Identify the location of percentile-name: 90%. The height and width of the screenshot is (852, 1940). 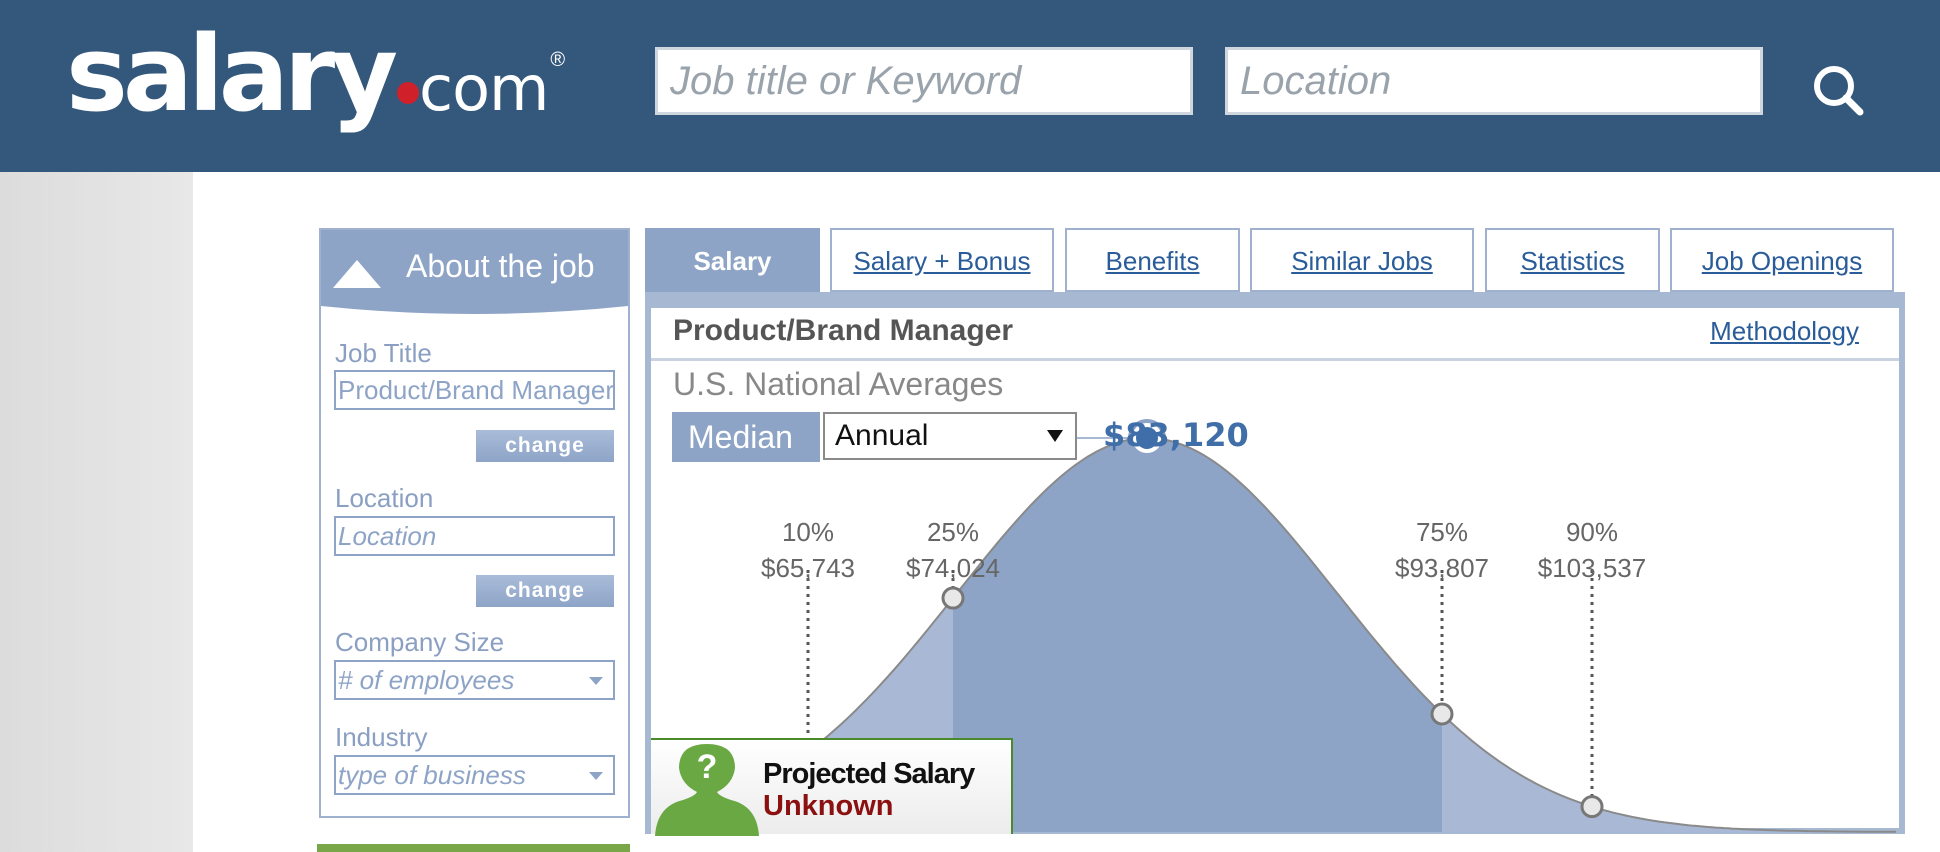
(1592, 532).